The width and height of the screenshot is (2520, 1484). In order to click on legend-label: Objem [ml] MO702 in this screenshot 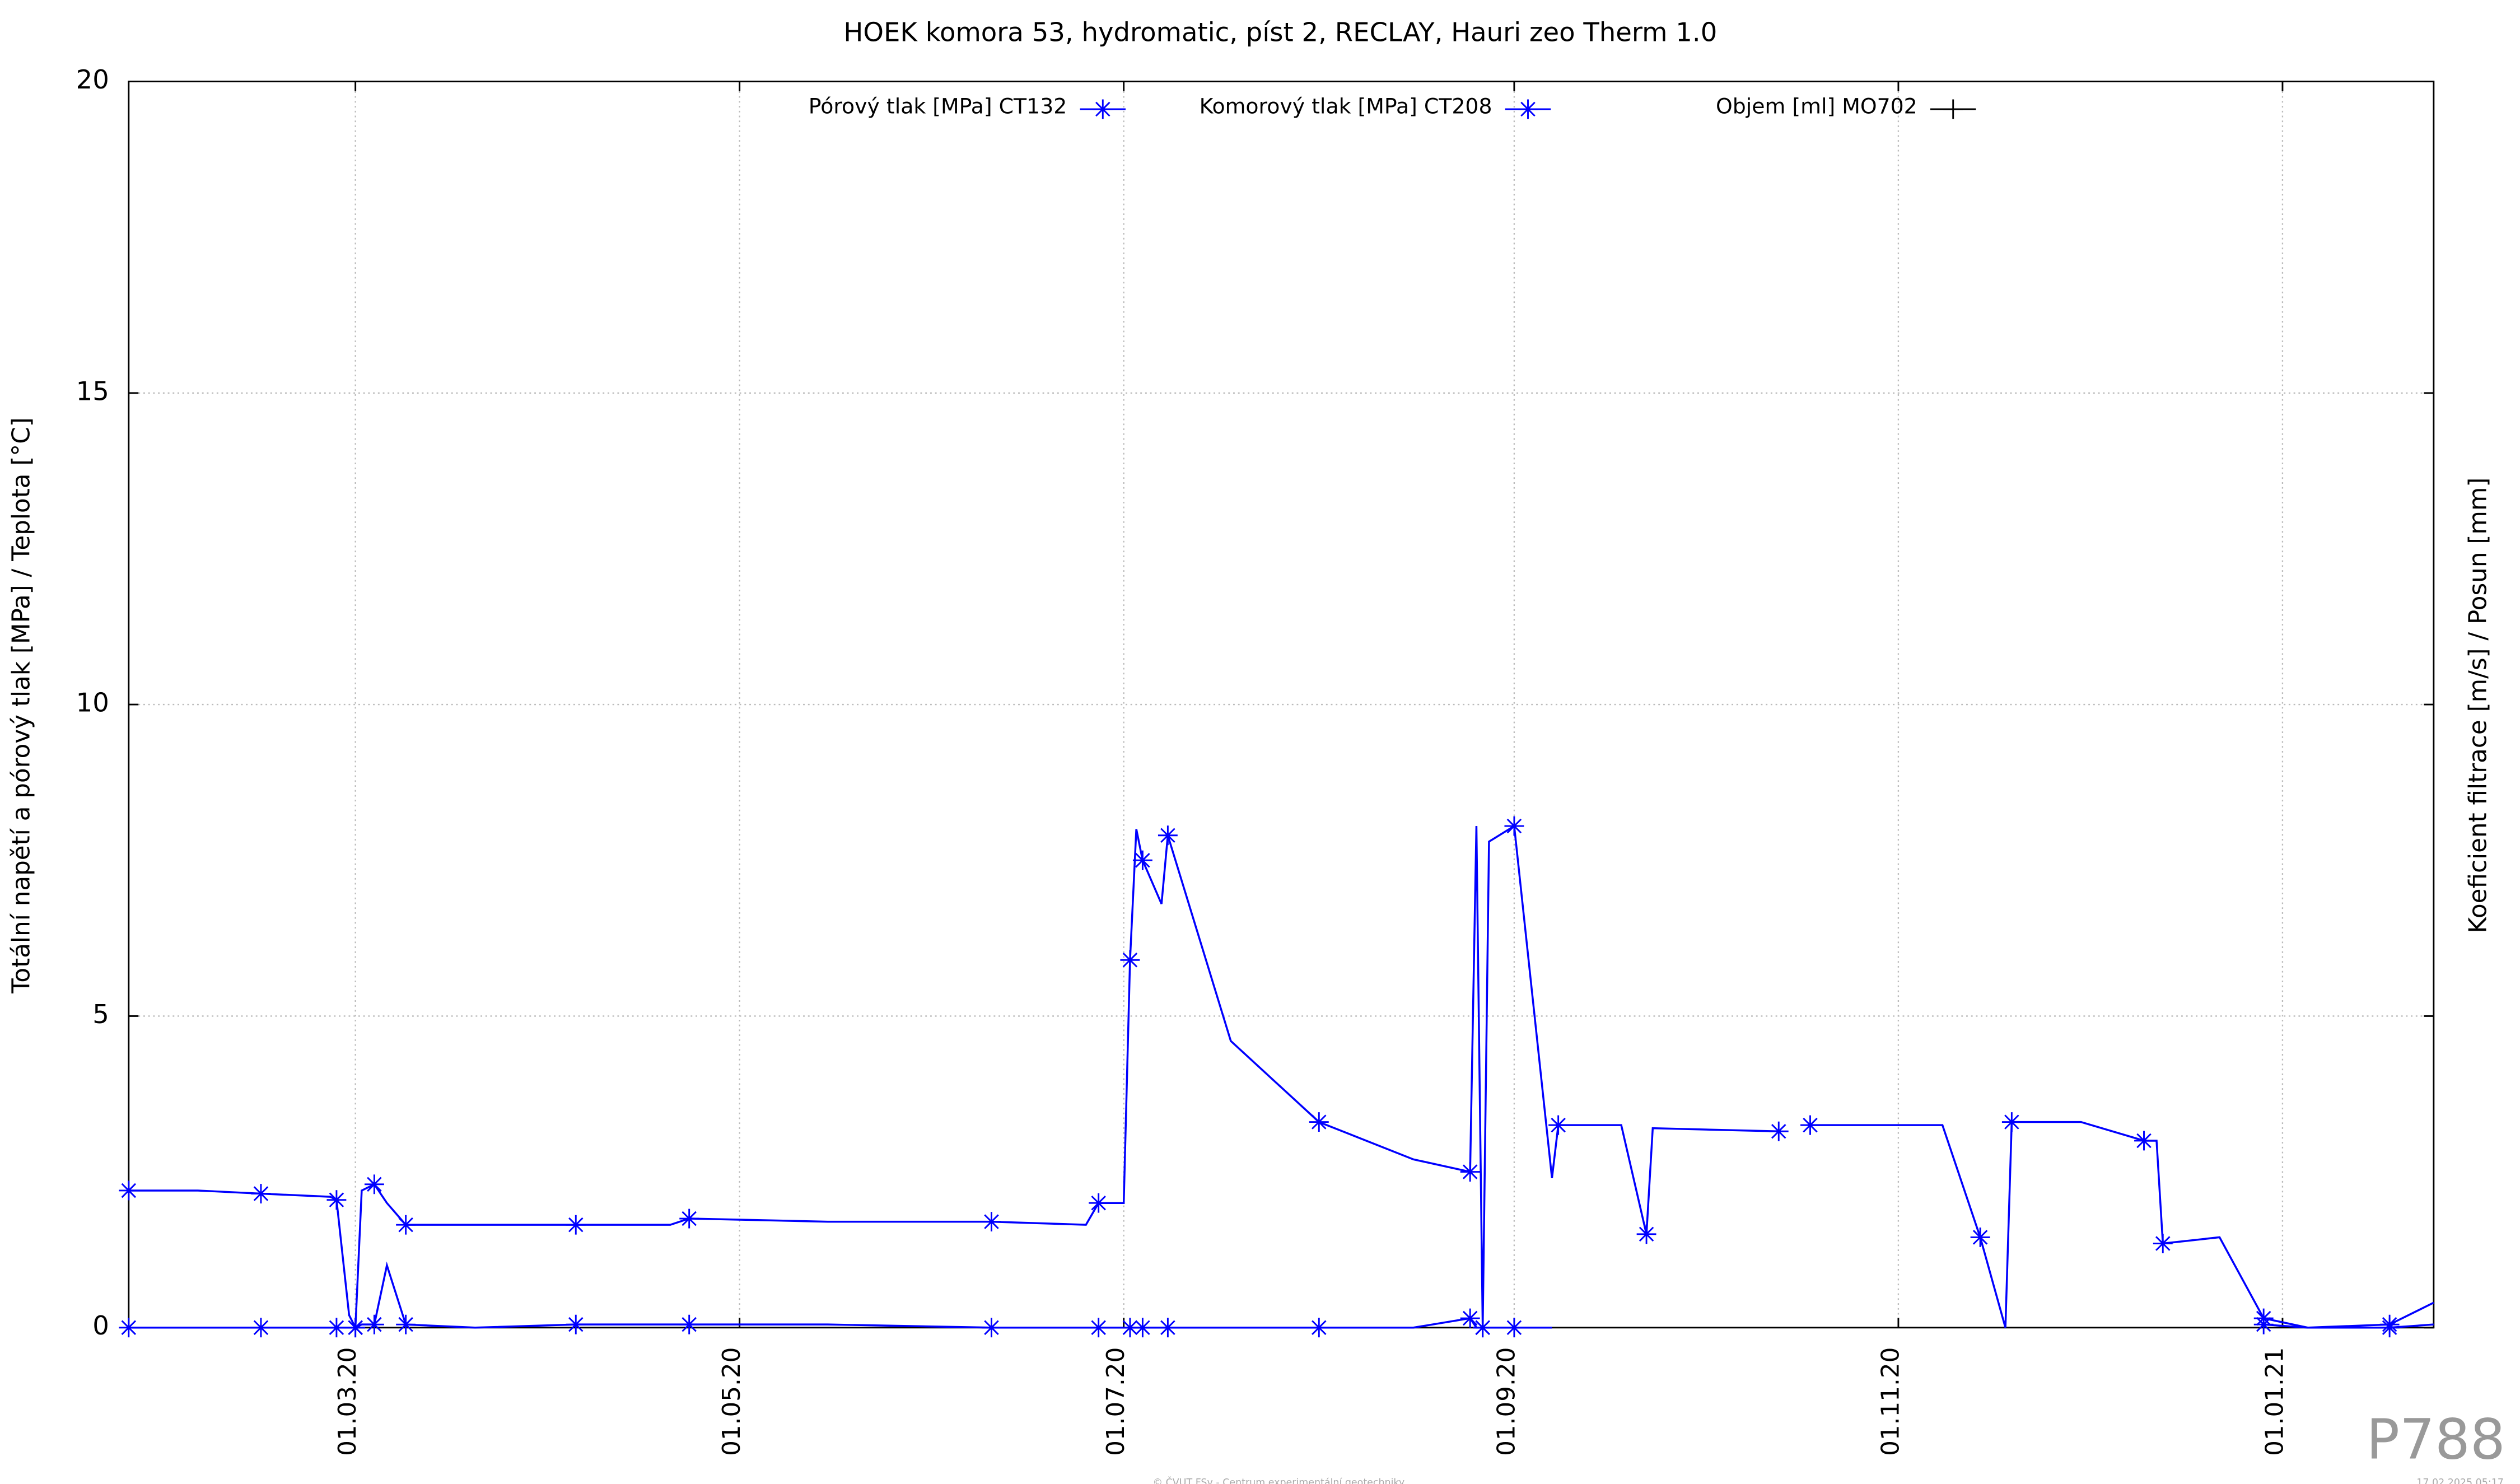, I will do `click(1817, 107)`.